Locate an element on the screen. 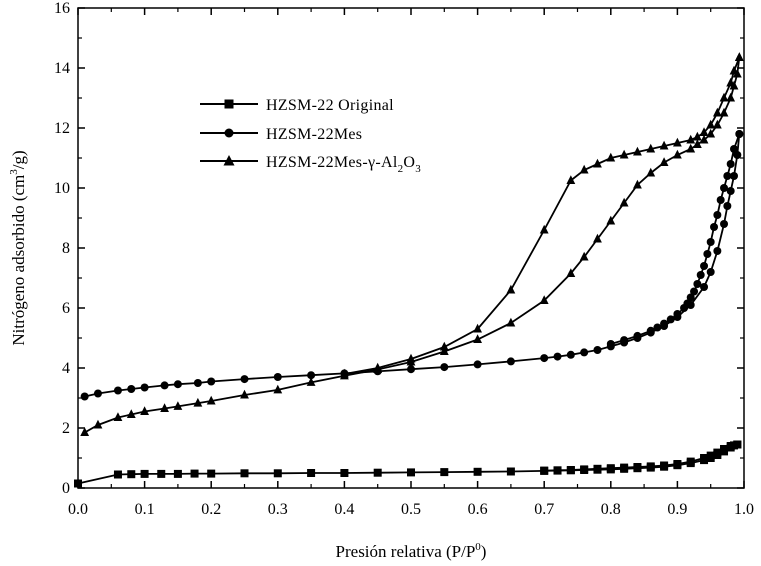  x-tick-label: 0.6 is located at coordinates (478, 509).